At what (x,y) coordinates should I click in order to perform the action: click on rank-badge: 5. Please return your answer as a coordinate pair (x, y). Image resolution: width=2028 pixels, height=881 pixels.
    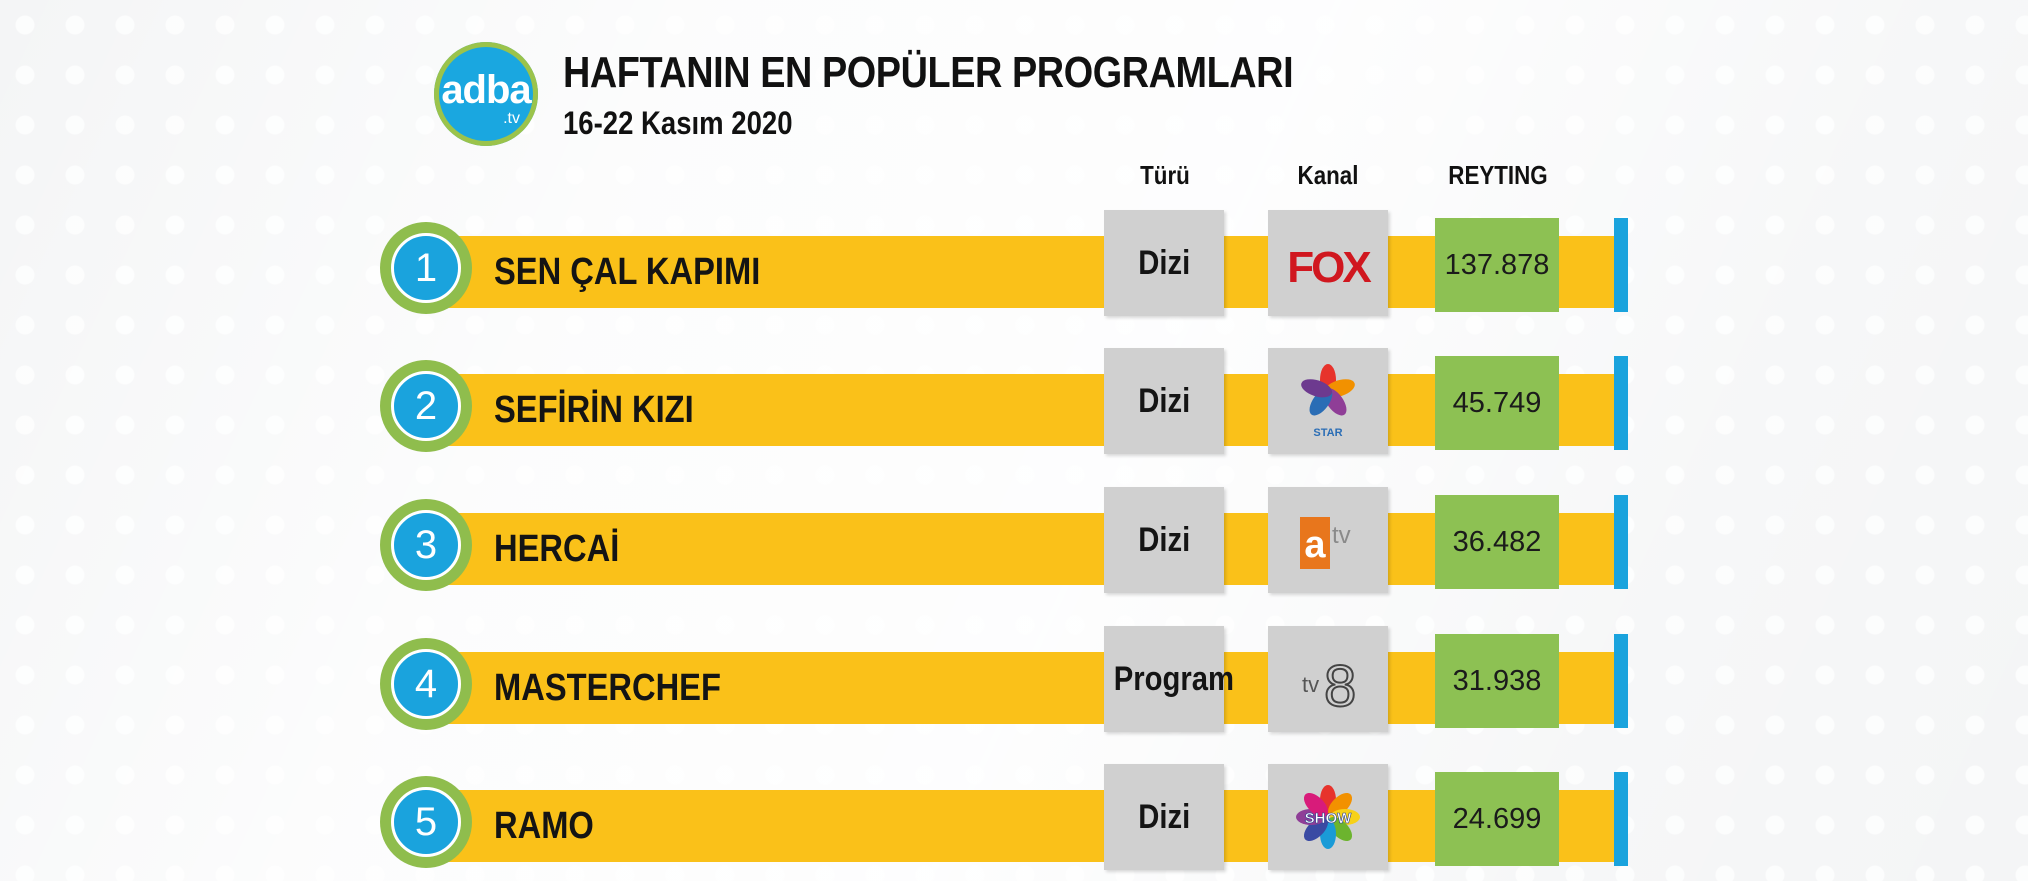
    Looking at the image, I should click on (426, 822).